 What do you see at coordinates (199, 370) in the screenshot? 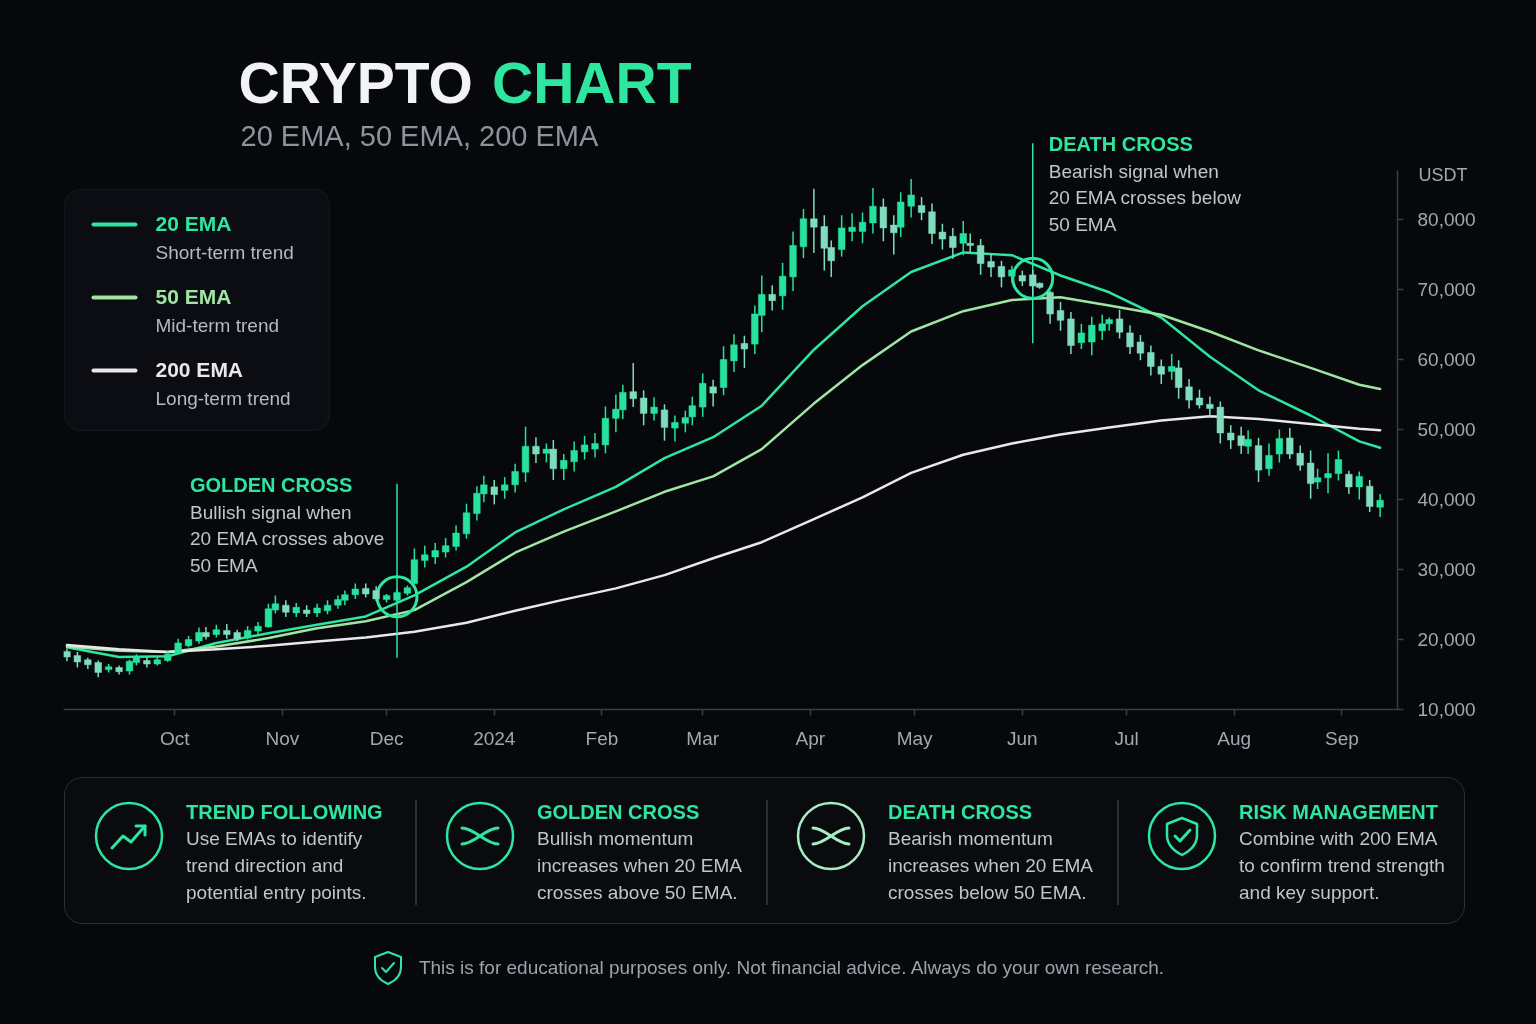
I see `legend-label: 200 EMA` at bounding box center [199, 370].